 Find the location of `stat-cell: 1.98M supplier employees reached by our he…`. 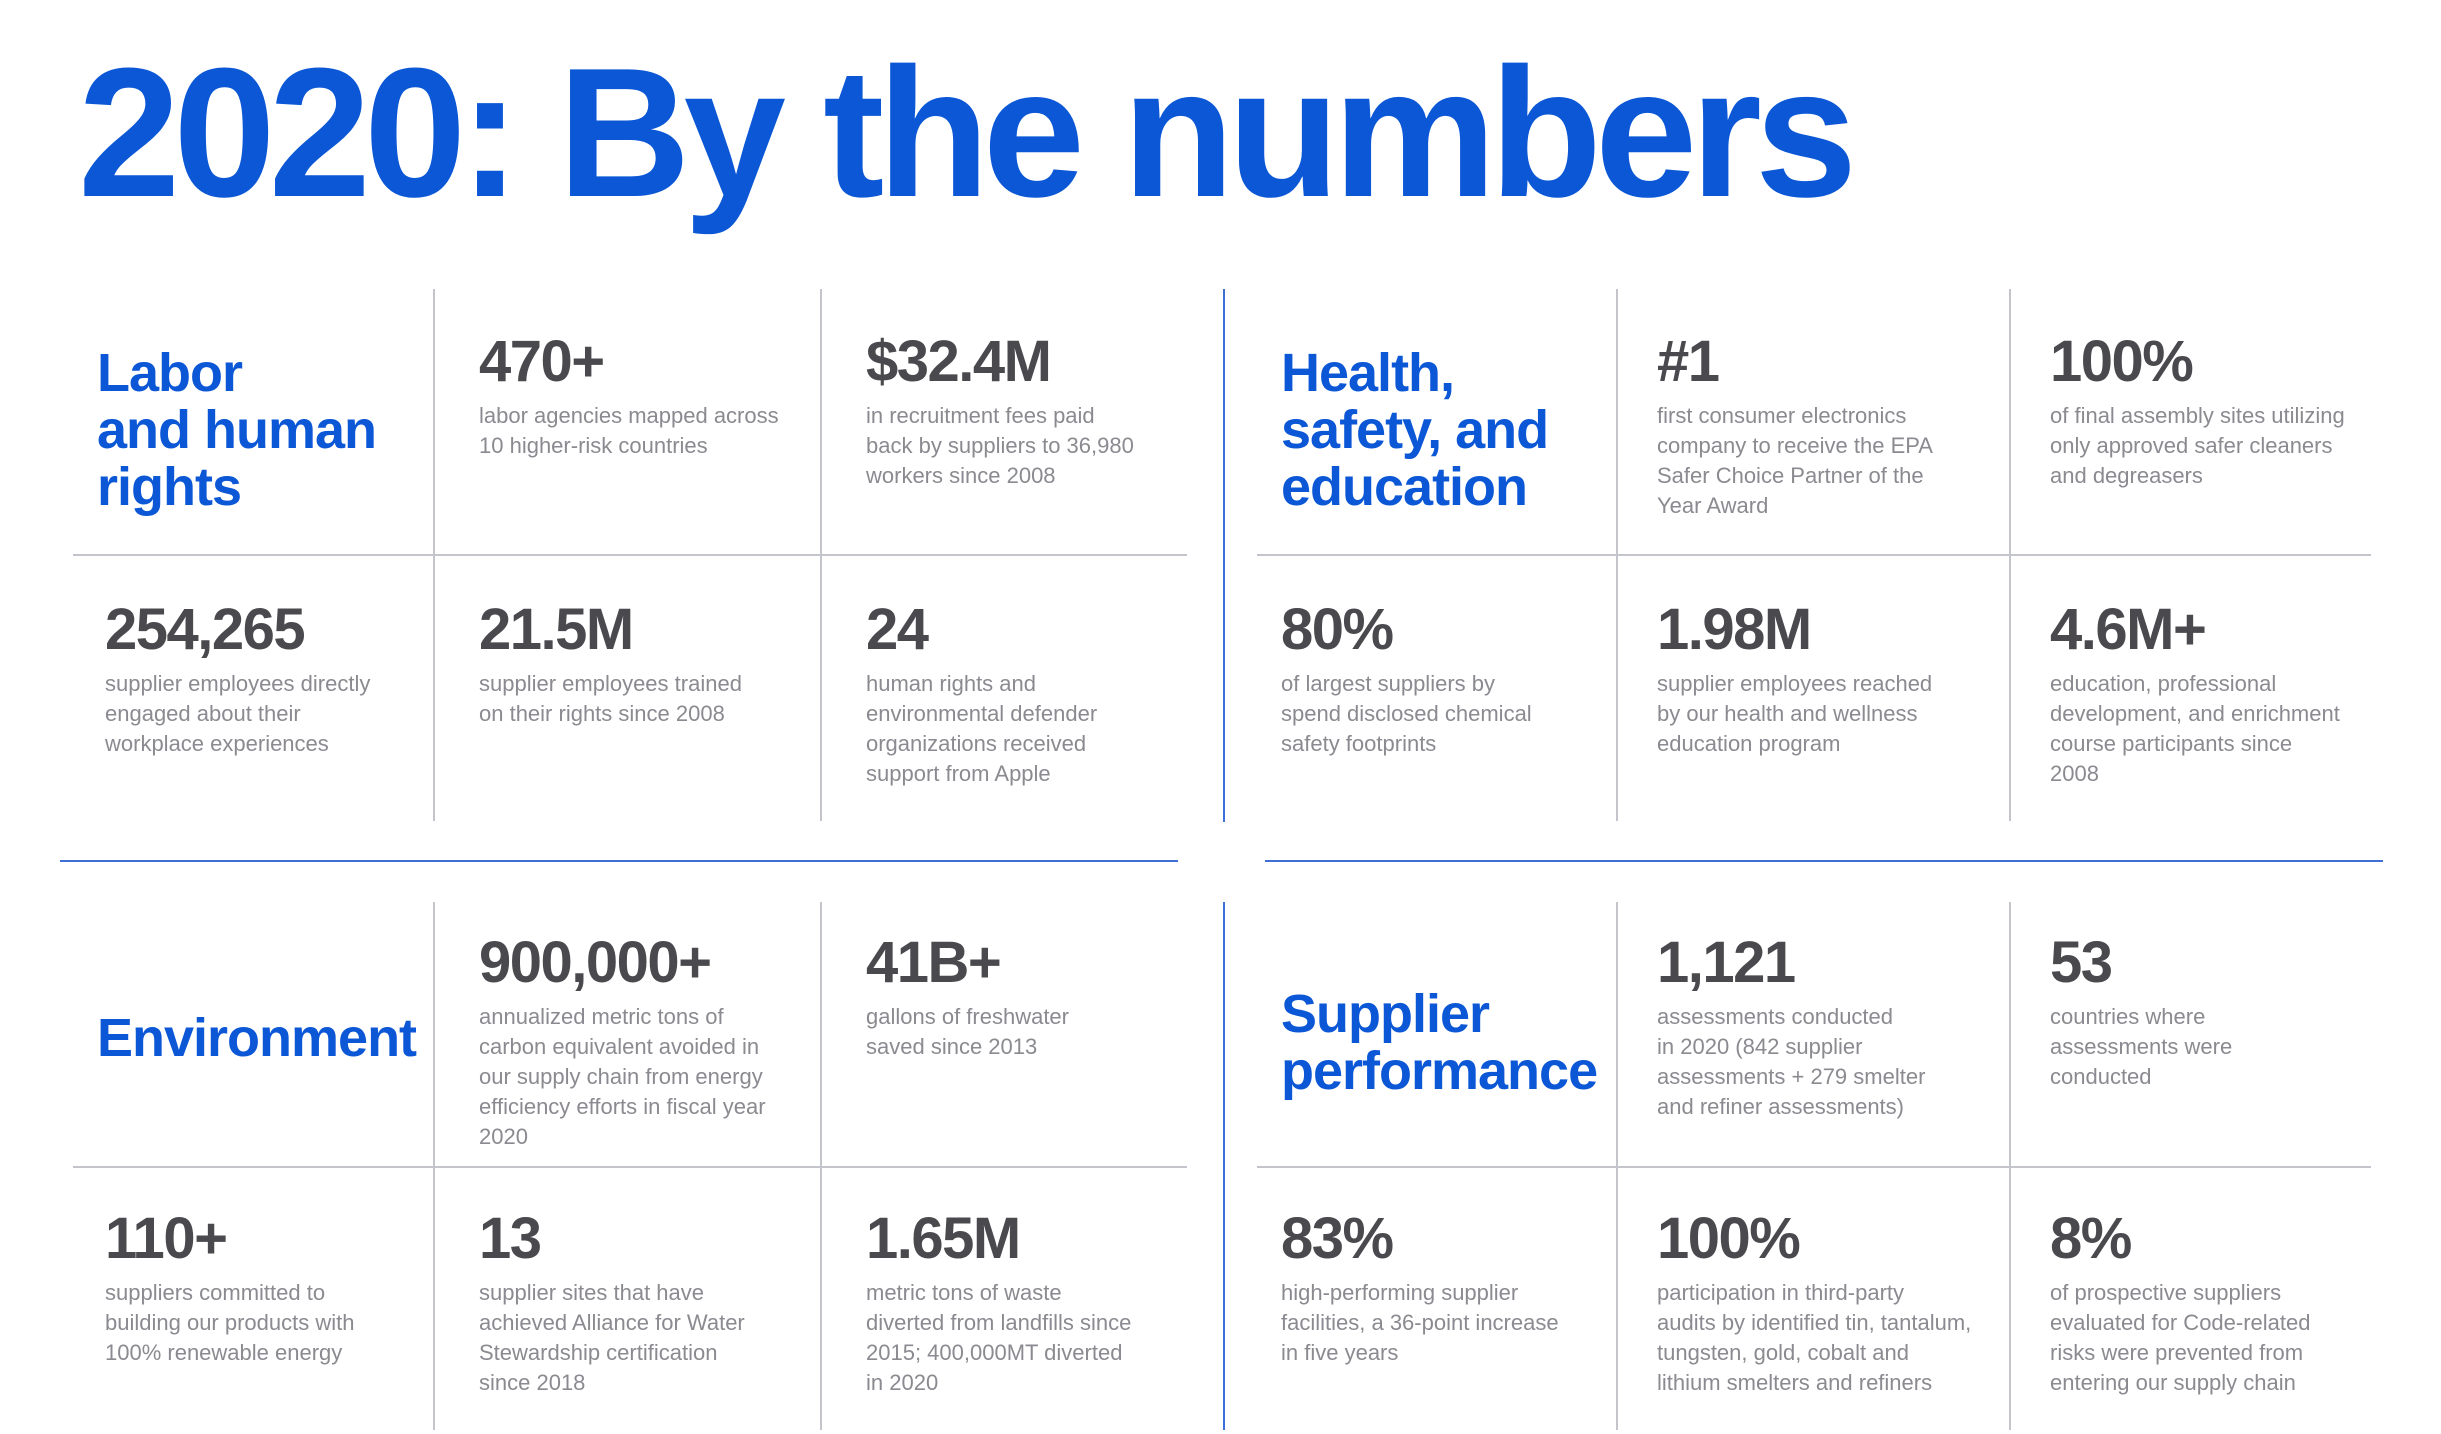

stat-cell: 1.98M supplier employees reached by our he… is located at coordinates (1822, 679).